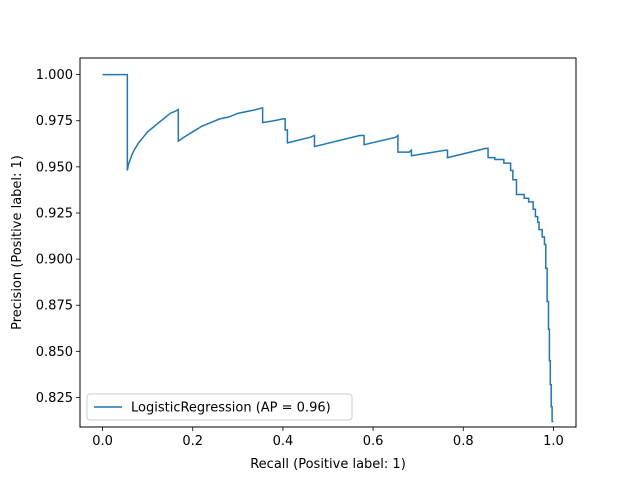 The height and width of the screenshot is (480, 640). I want to click on x-tick-label: 0.4, so click(283, 441).